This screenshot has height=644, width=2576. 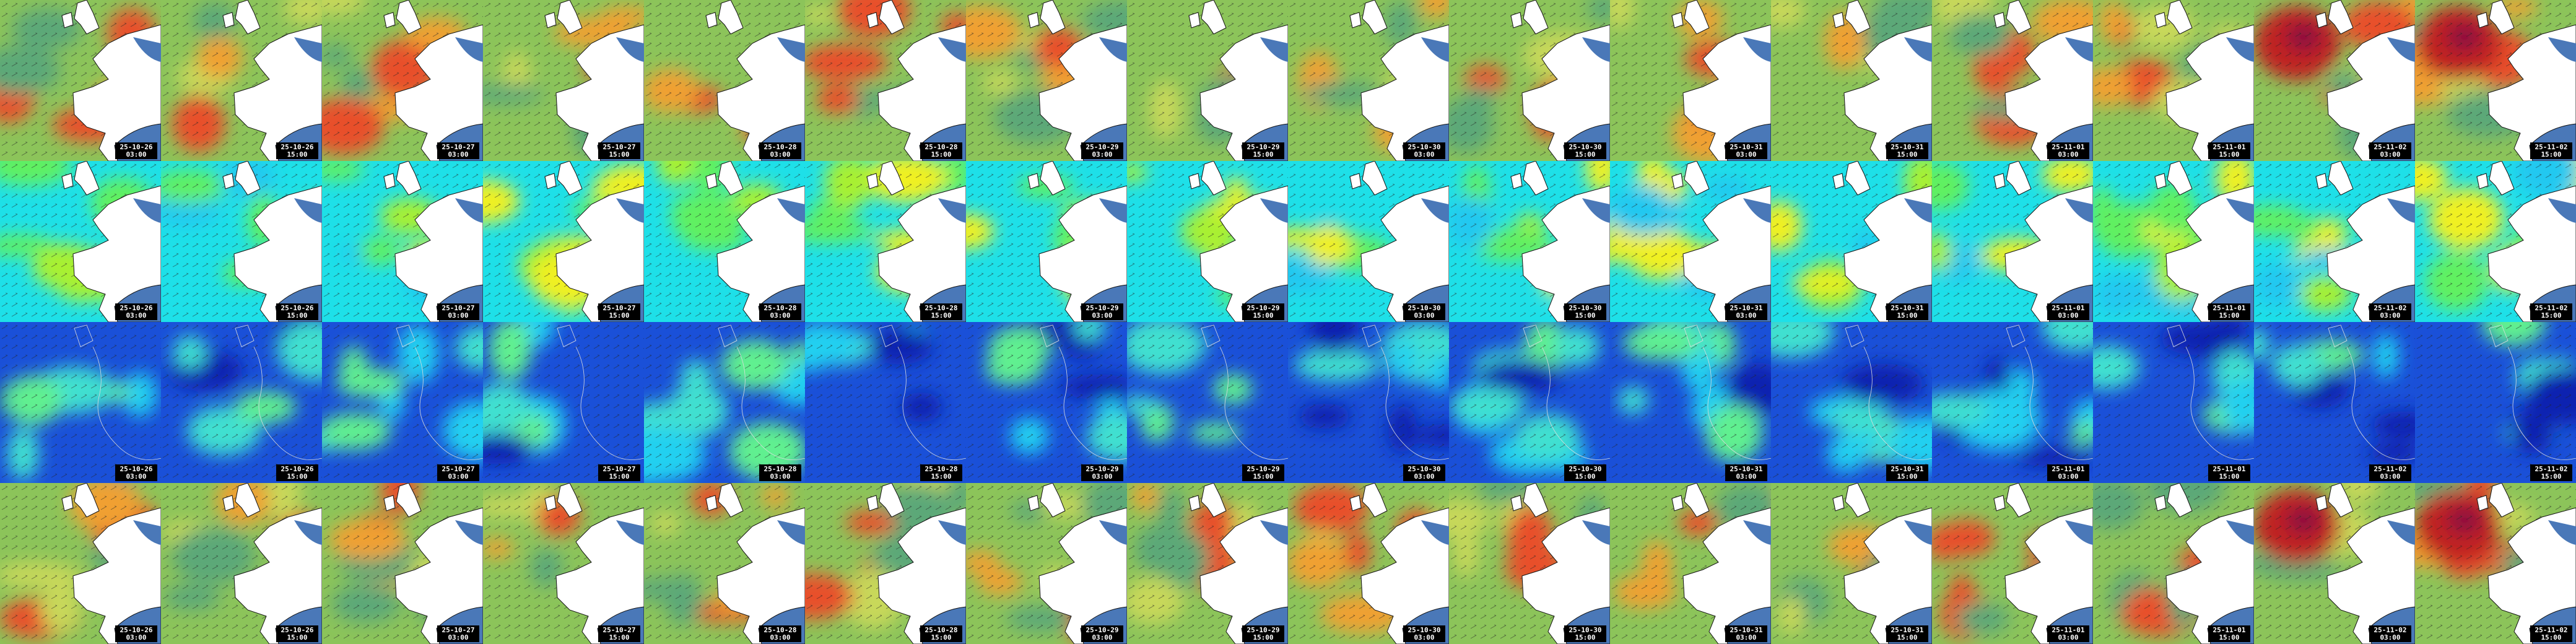 I want to click on timestamp-date: 25-11-02, so click(x=2551, y=308).